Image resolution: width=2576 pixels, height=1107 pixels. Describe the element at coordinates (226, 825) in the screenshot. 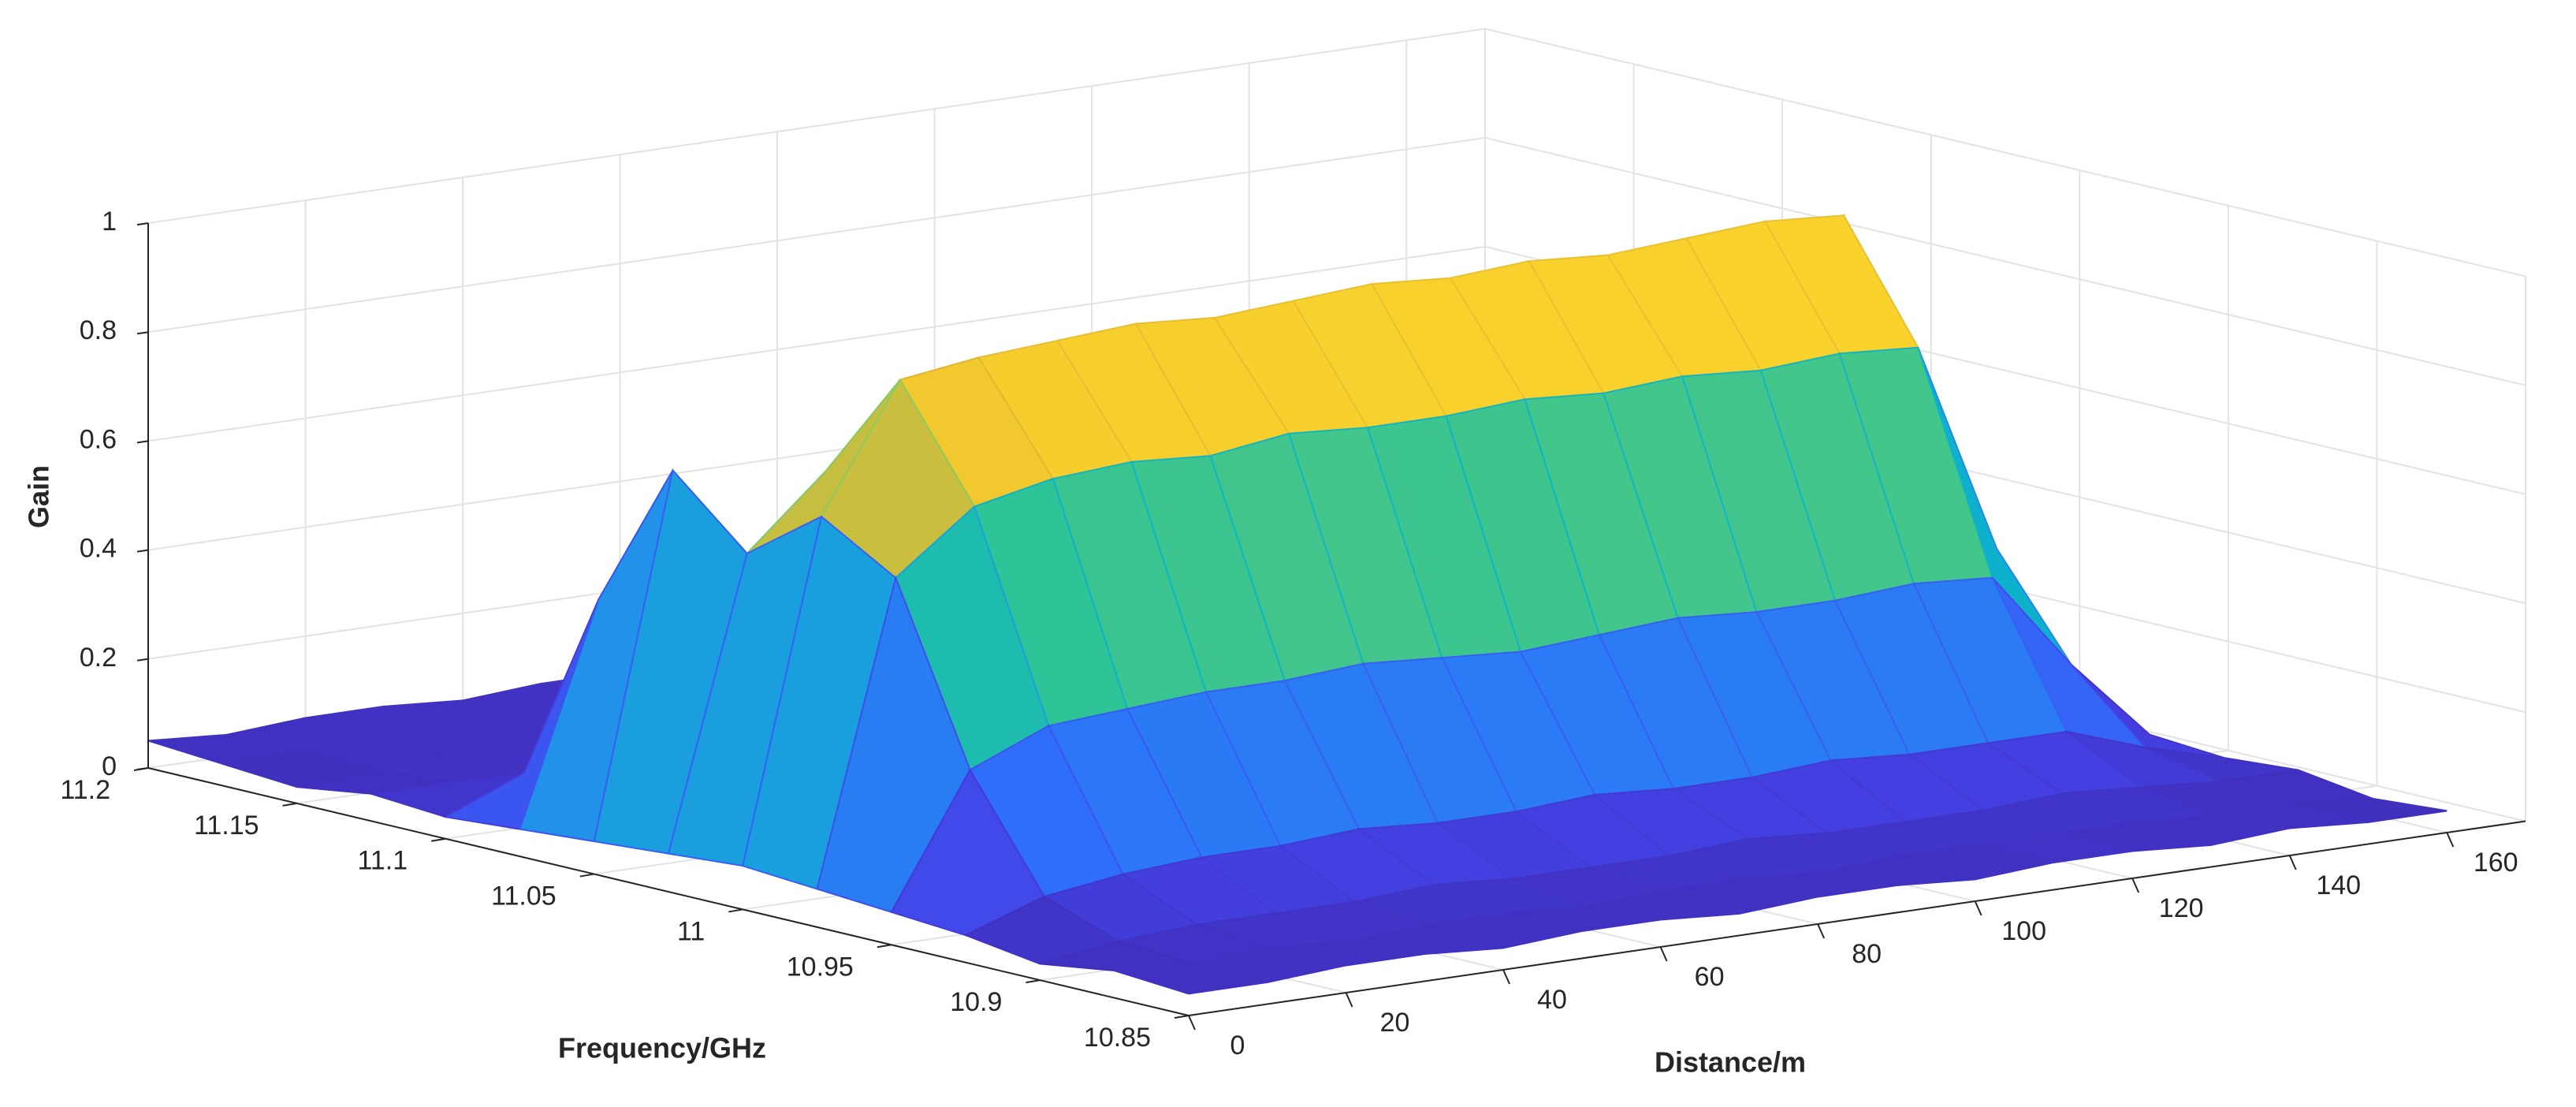

I see `y-tick-label: 11.15` at that location.